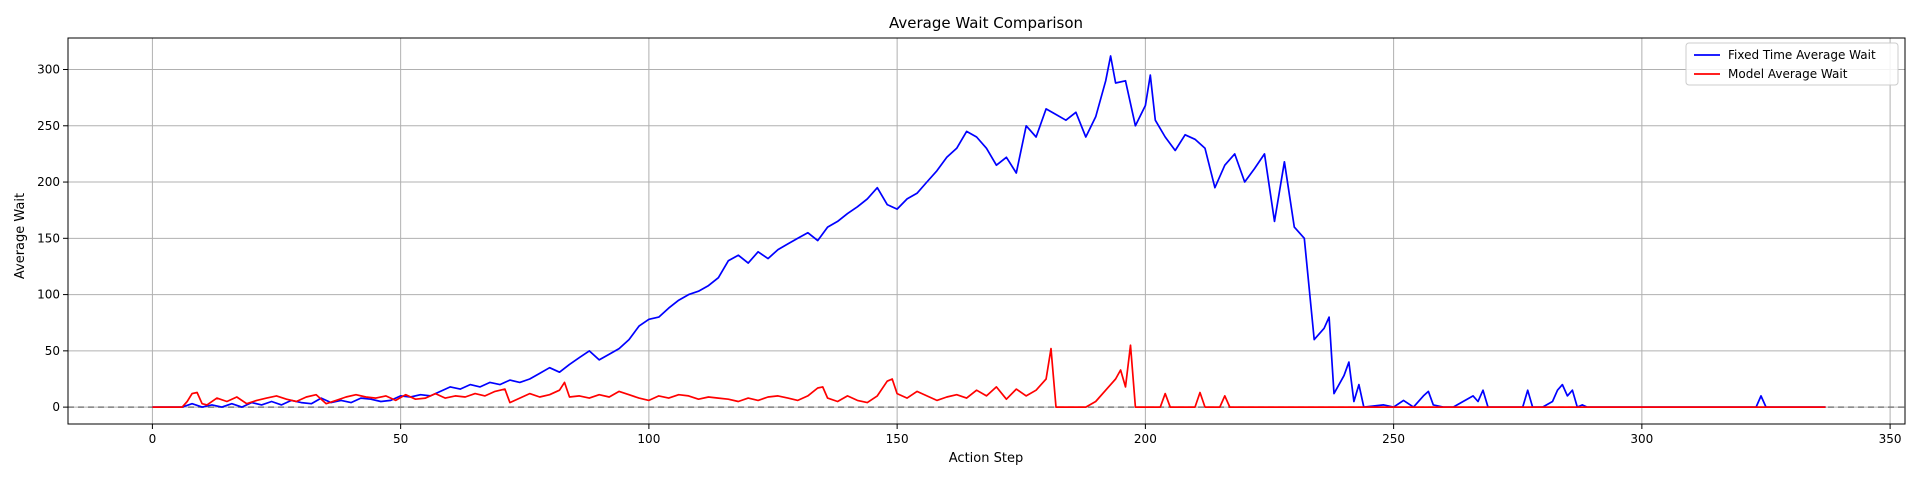 This screenshot has width=1920, height=480. Describe the element at coordinates (1788, 74) in the screenshot. I see `legend-label: Model Average Wait` at that location.